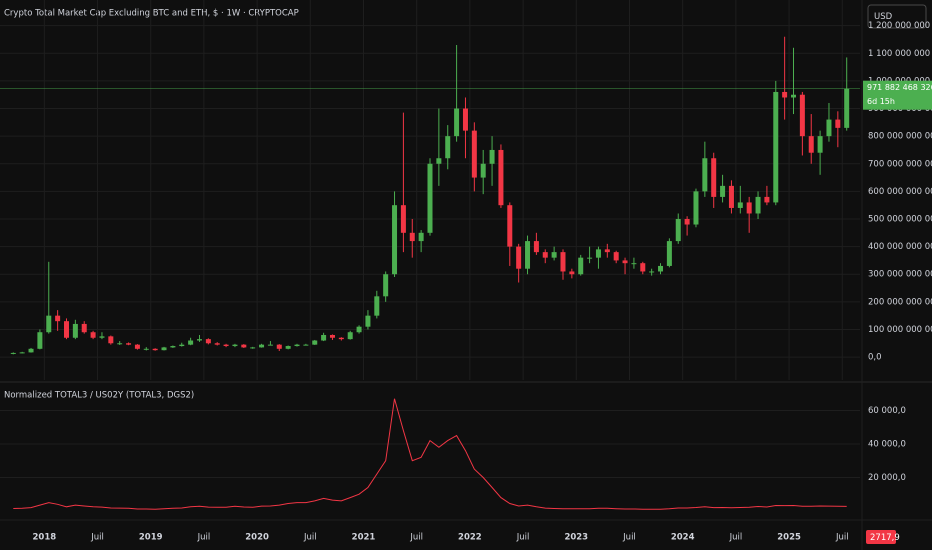 This screenshot has height=550, width=932. What do you see at coordinates (44, 538) in the screenshot?
I see `x-tick-label: 2018` at bounding box center [44, 538].